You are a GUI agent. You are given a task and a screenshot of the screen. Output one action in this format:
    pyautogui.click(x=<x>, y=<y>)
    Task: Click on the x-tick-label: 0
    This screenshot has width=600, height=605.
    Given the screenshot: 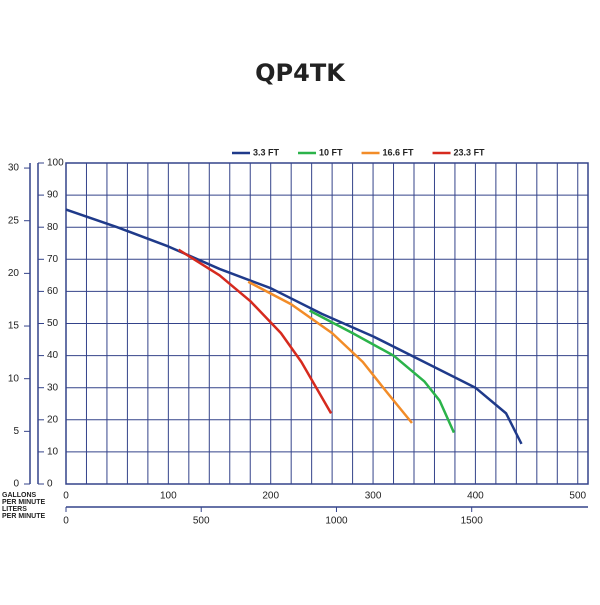 What is the action you would take?
    pyautogui.click(x=66, y=496)
    